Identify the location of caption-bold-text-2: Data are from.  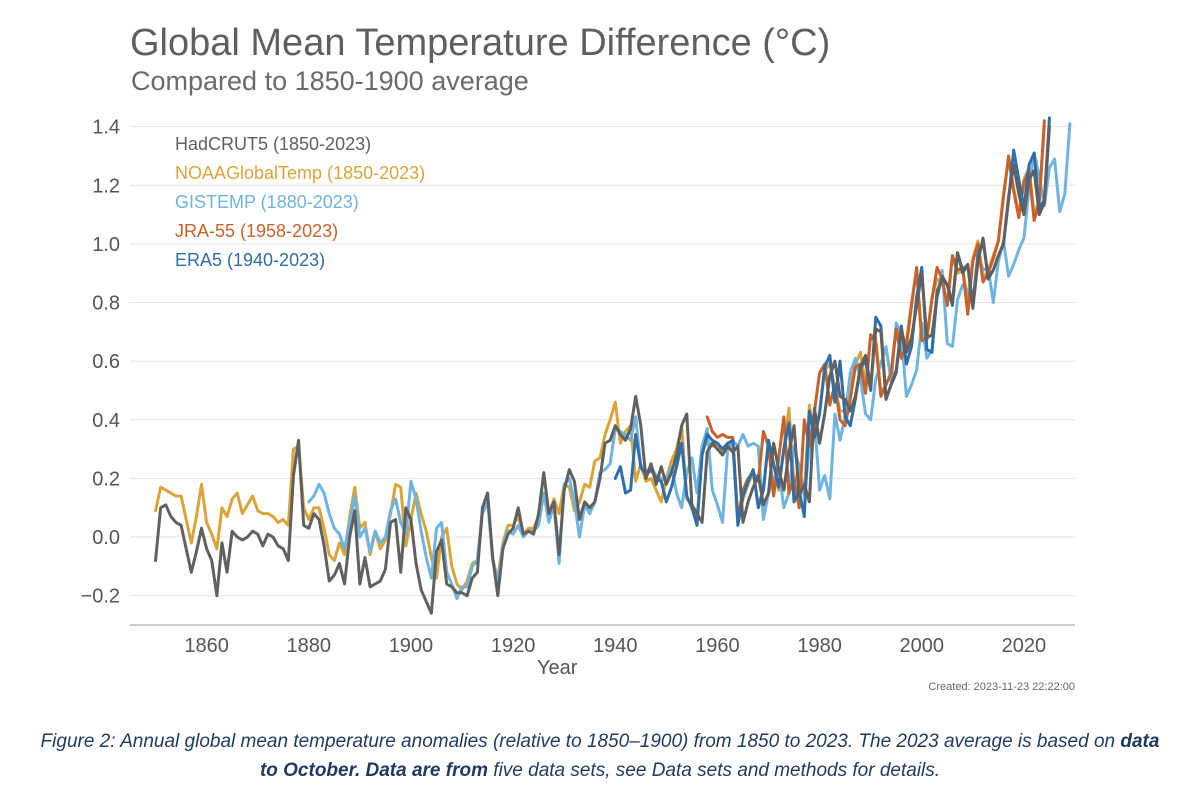
(424, 770).